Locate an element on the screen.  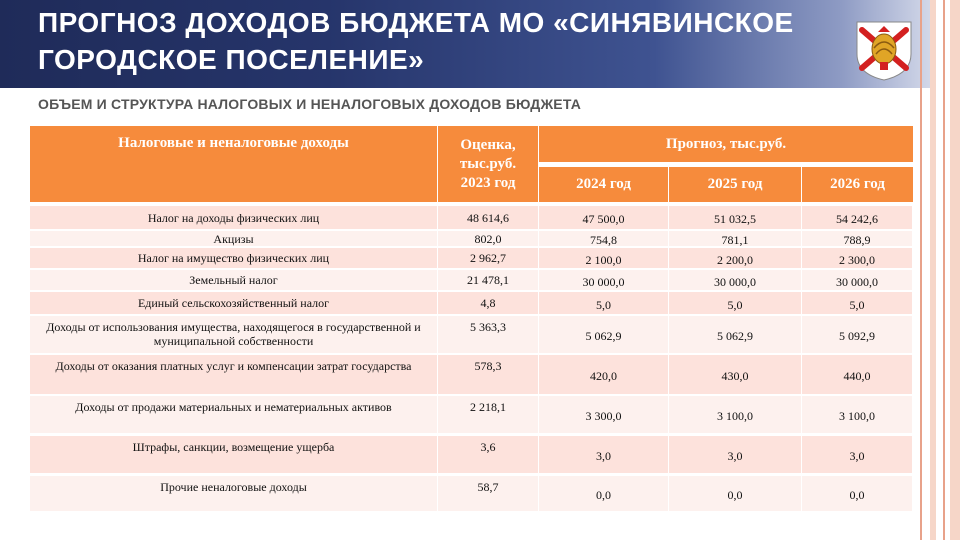
row-value: 754,8 is located at coordinates (604, 239).